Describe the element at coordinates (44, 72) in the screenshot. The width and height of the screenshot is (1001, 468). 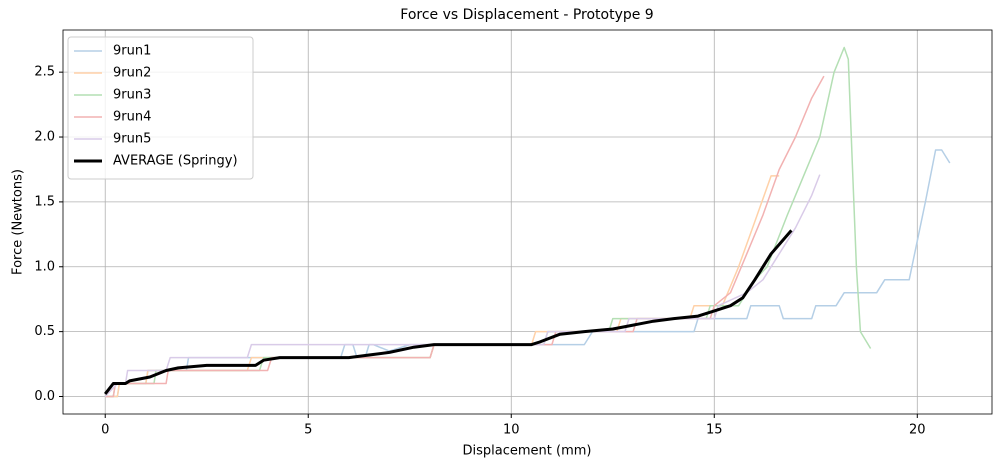
I see `y-tick-label: 2.5` at that location.